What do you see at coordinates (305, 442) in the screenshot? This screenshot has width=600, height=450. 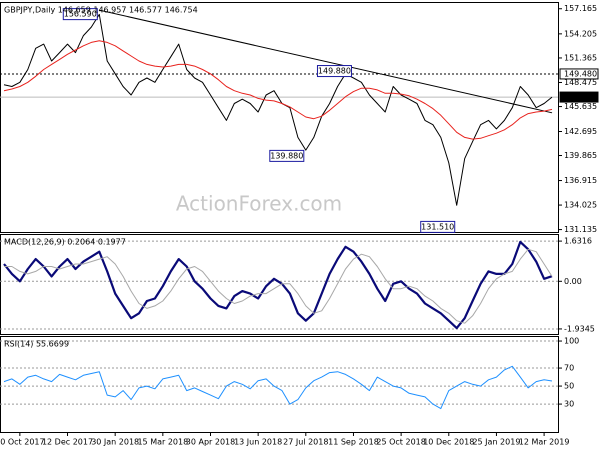 I see `x-tick-label: 27 Jul 2018` at bounding box center [305, 442].